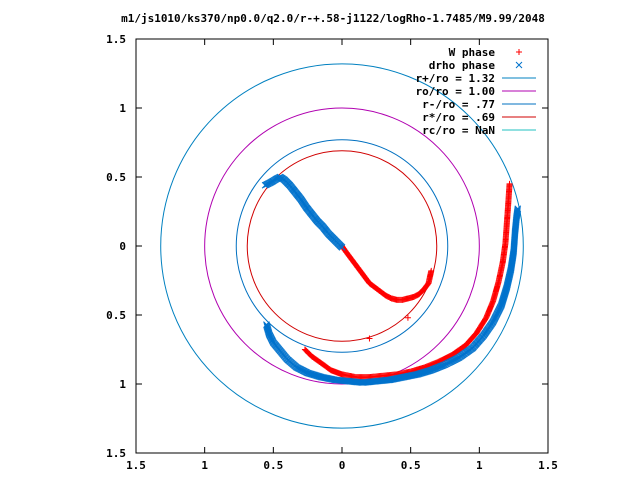 This screenshot has width=640, height=480. What do you see at coordinates (411, 465) in the screenshot?
I see `x-tick-label-4: 0.5` at bounding box center [411, 465].